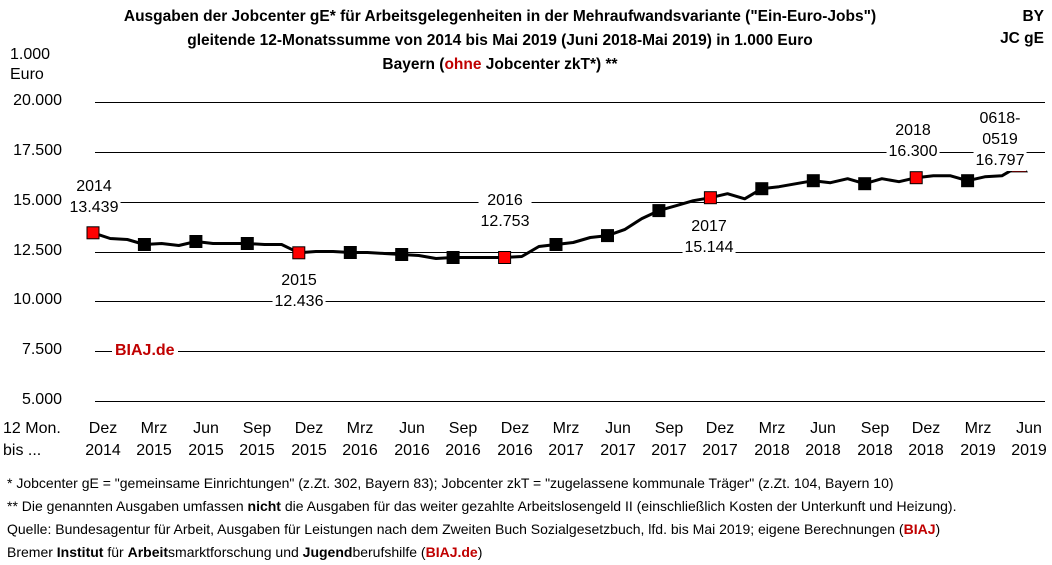 The height and width of the screenshot is (565, 1052). What do you see at coordinates (875, 440) in the screenshot?
I see `x-tick-label: Sep 2018` at bounding box center [875, 440].